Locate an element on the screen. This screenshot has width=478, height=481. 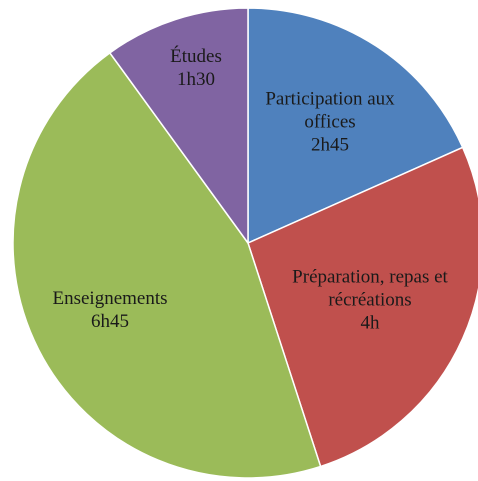
value-label: 6h45 is located at coordinates (110, 321).